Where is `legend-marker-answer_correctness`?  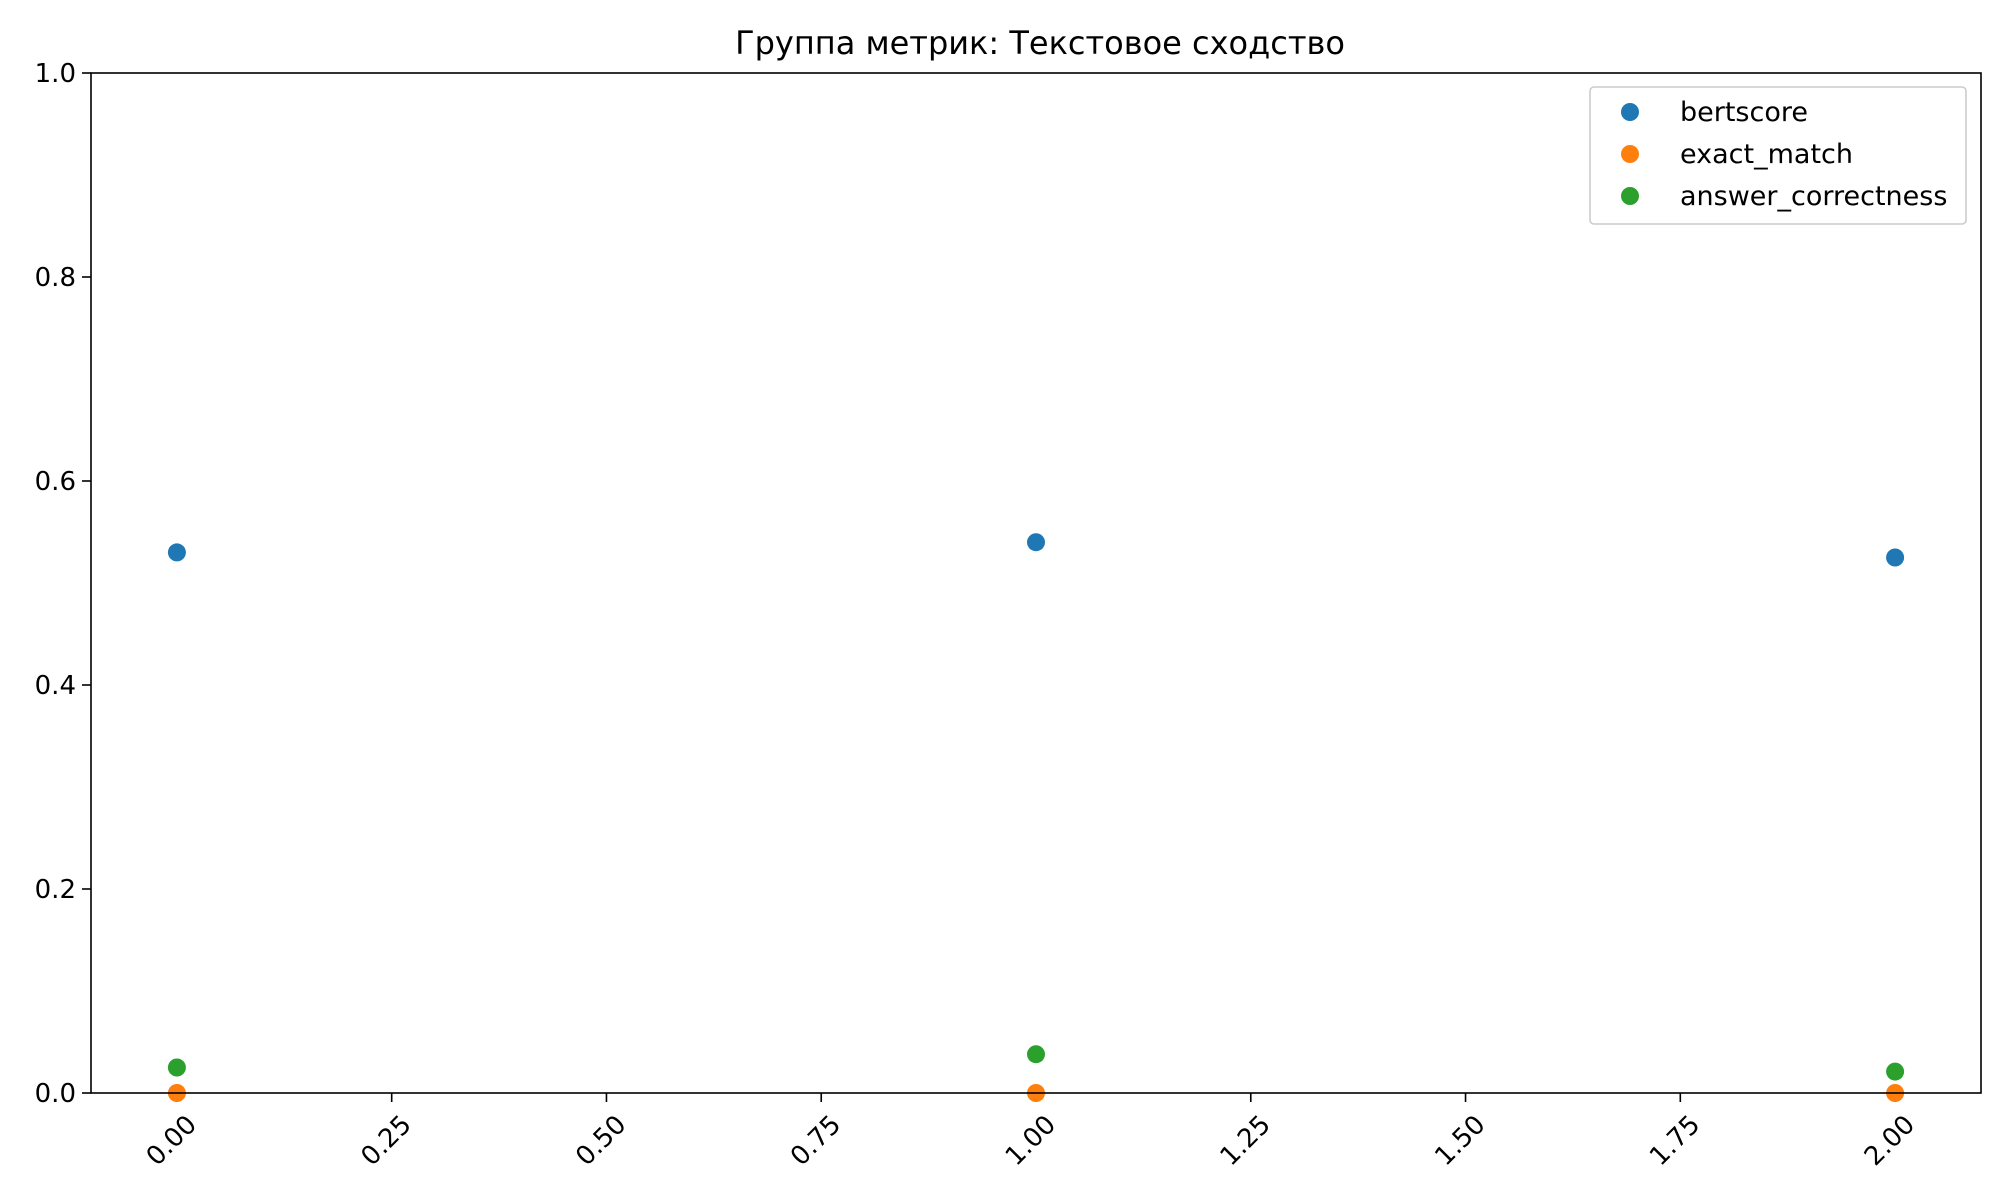 legend-marker-answer_correctness is located at coordinates (1630, 196).